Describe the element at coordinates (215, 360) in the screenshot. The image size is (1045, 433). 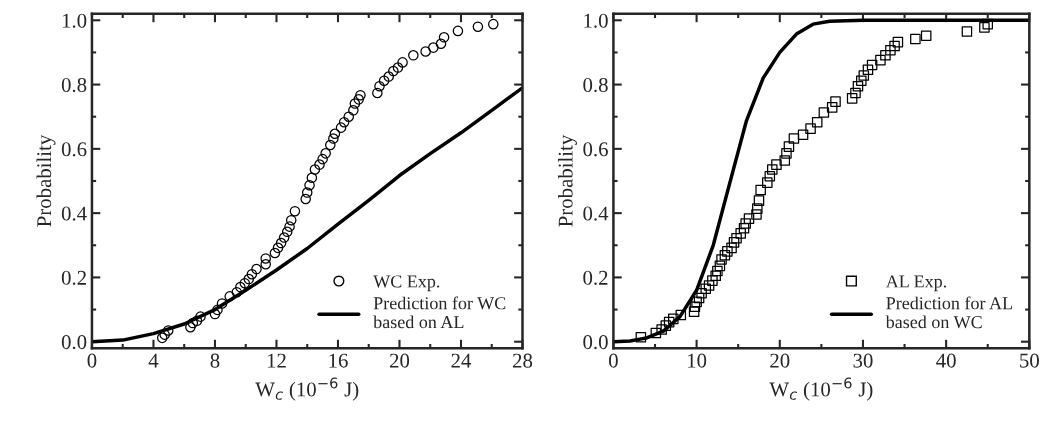
I see `x-tick-label: 8` at that location.